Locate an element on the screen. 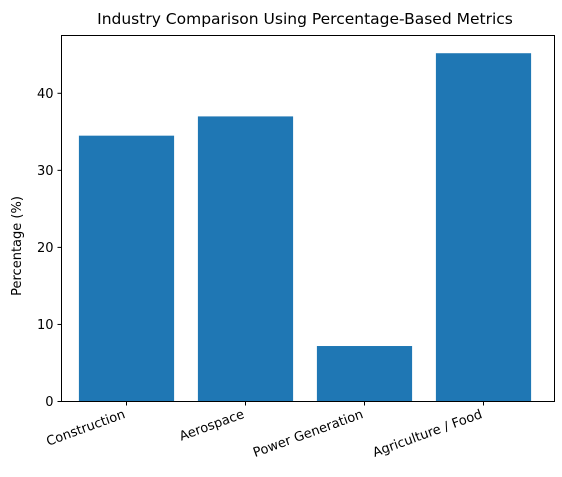 This screenshot has height=477, width=562. y-tick-label: 30 is located at coordinates (45, 171).